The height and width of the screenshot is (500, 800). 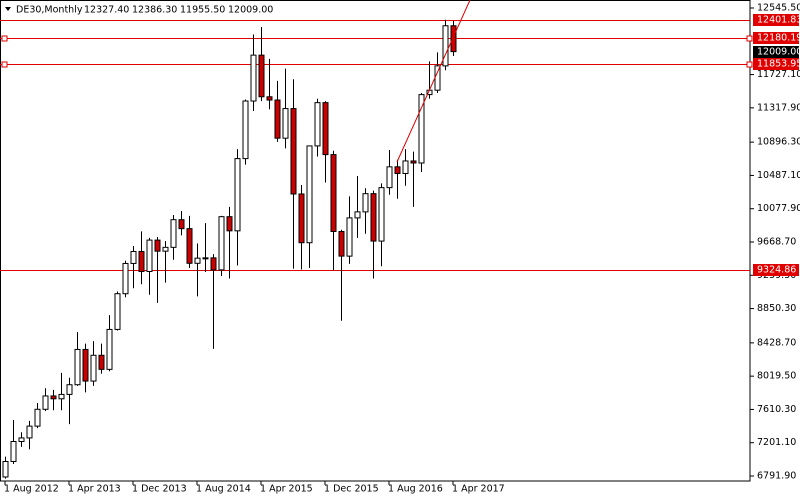 I want to click on symbol-title: DE30,Monthly, so click(x=49, y=10).